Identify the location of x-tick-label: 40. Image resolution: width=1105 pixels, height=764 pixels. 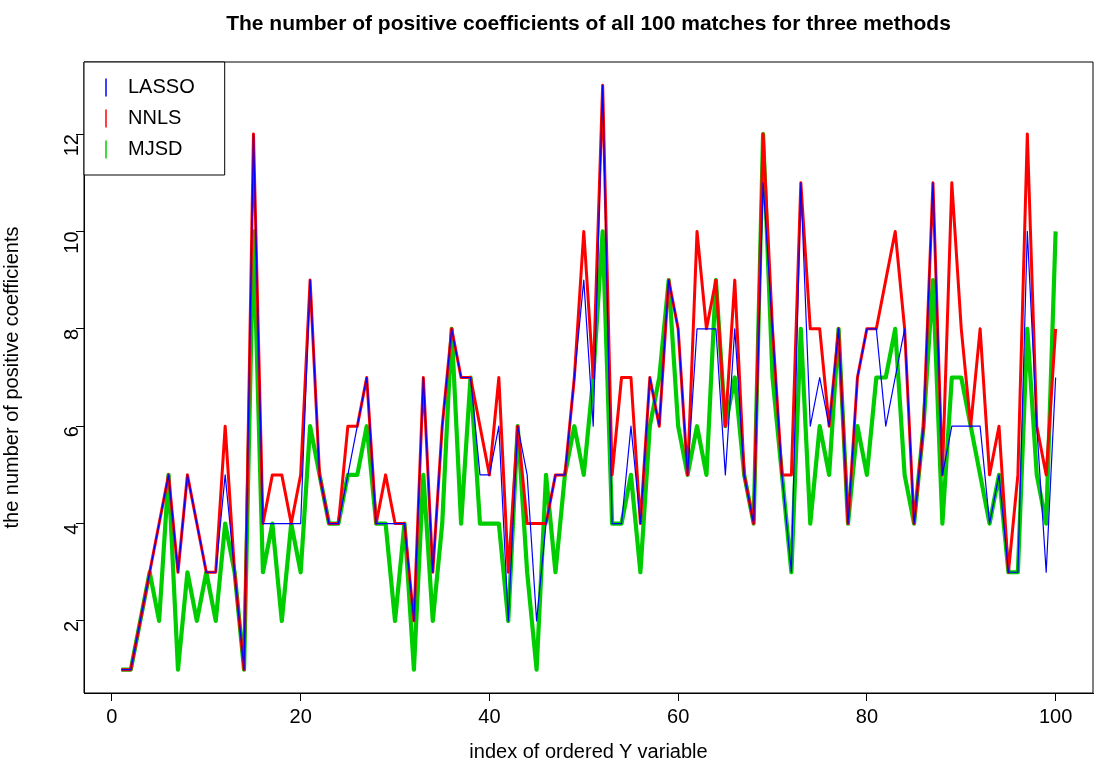
(489, 715).